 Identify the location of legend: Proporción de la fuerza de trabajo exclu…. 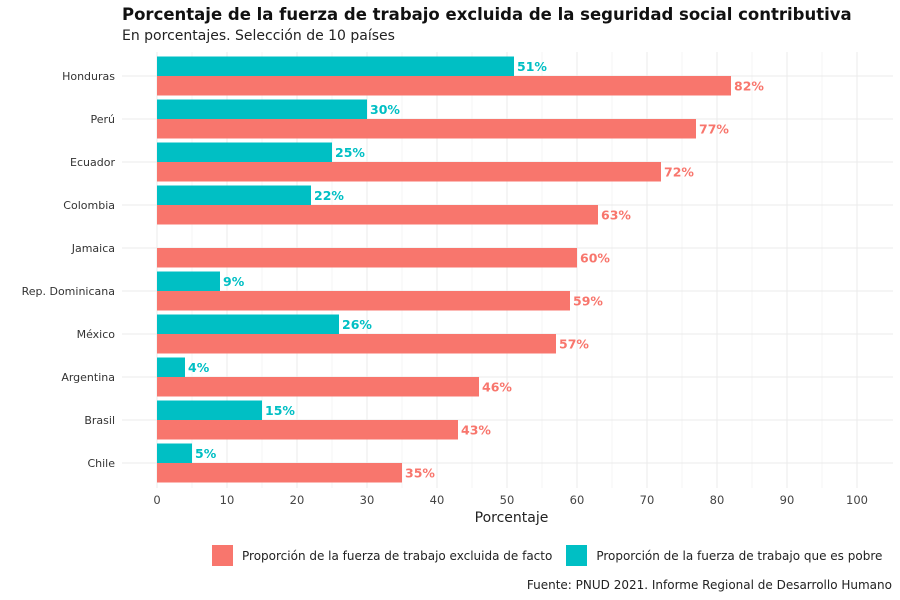
(554, 555).